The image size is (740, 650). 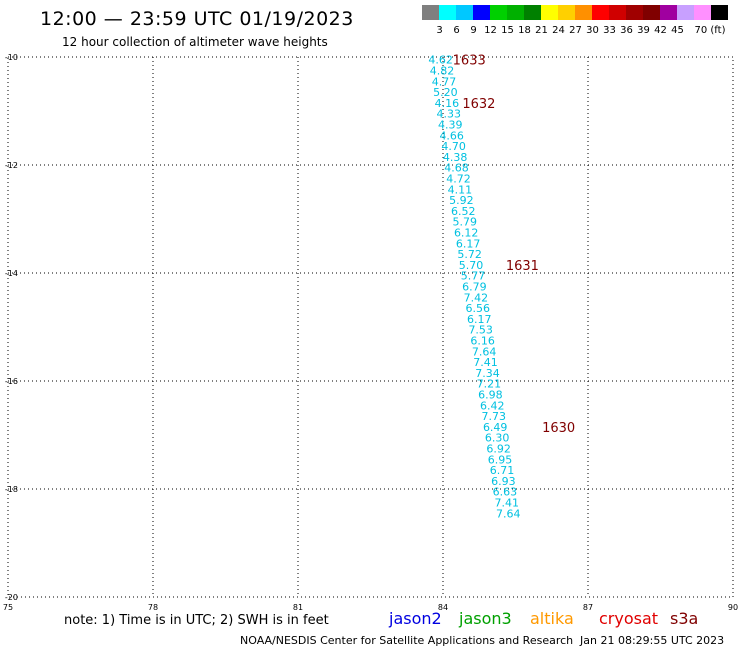 I want to click on wave-height-point: 7.42, so click(x=476, y=297).